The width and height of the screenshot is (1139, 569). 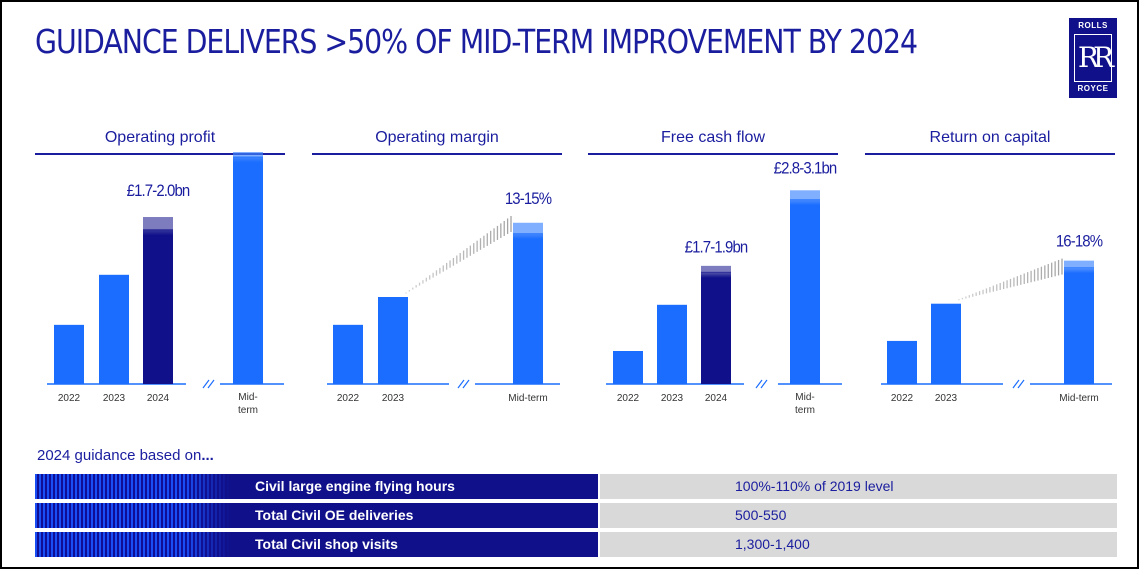 I want to click on logo-top-text: ROLLS, so click(x=1093, y=25).